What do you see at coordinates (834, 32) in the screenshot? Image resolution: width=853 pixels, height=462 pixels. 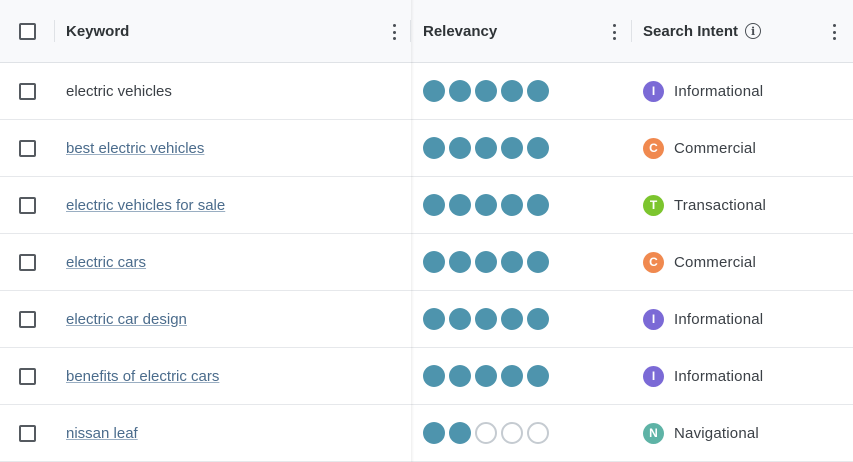 I see `search-intent-column-menu-icon` at bounding box center [834, 32].